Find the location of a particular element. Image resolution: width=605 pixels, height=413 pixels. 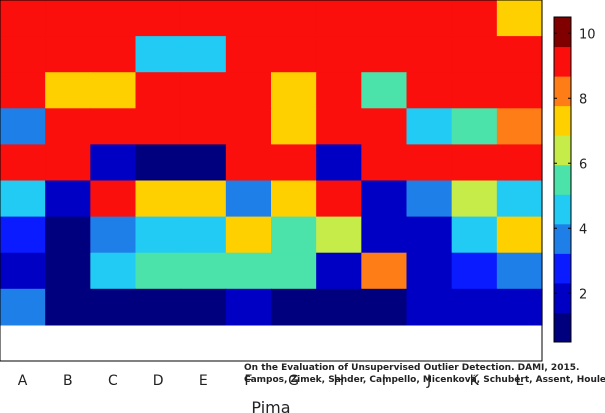

x-tick-label: F is located at coordinates (248, 381).